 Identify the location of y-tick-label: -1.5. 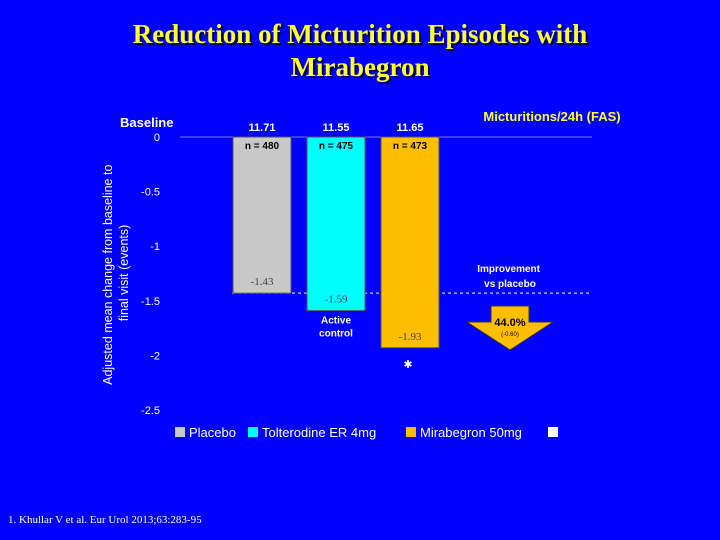
(150, 302).